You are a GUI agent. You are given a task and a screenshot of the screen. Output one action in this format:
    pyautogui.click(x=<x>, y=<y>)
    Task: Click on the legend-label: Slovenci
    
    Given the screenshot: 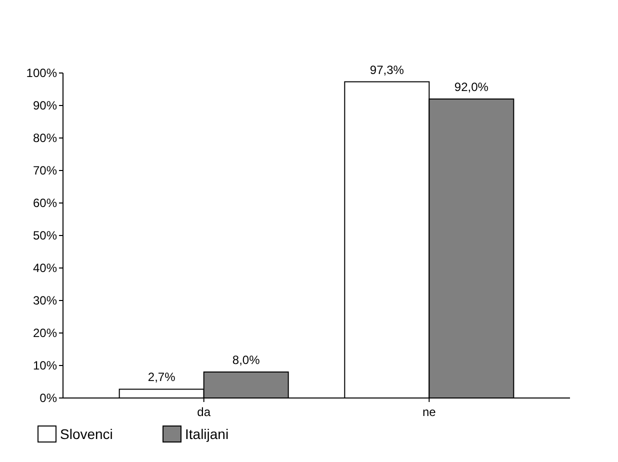 What is the action you would take?
    pyautogui.click(x=86, y=434)
    